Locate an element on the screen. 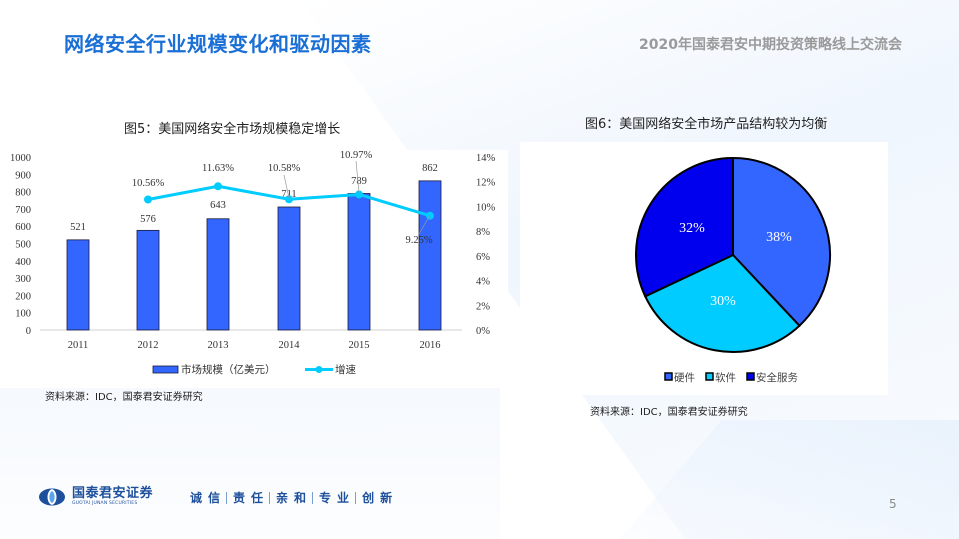  pie-slice-label: 38% is located at coordinates (779, 237).